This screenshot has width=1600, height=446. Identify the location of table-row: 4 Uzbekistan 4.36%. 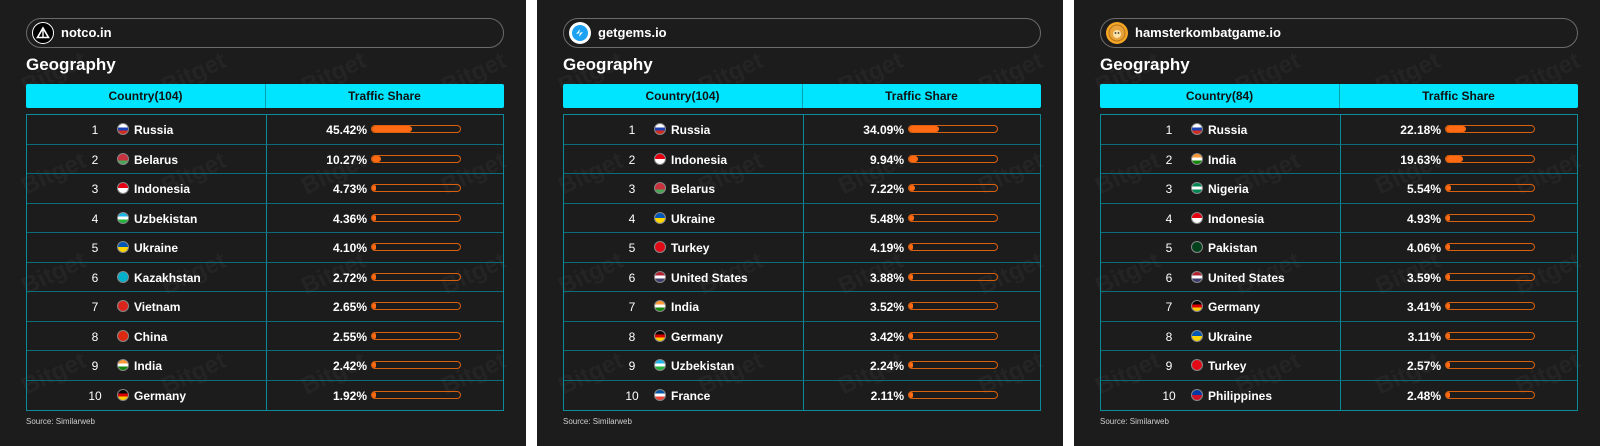
(265, 218).